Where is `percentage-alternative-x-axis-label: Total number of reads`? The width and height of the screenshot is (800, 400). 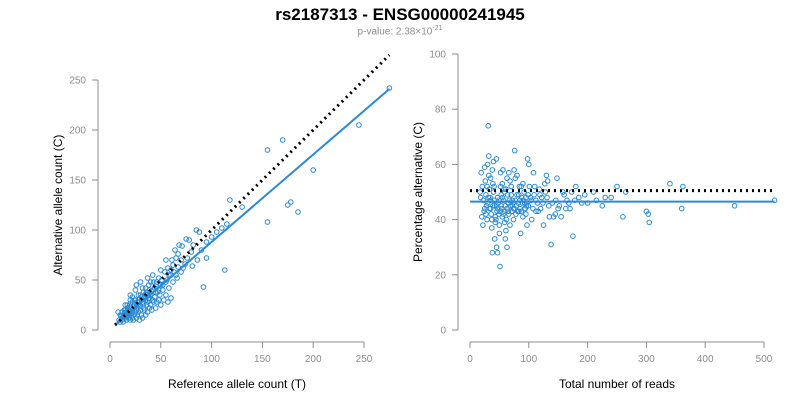
percentage-alternative-x-axis-label: Total number of reads is located at coordinates (617, 384).